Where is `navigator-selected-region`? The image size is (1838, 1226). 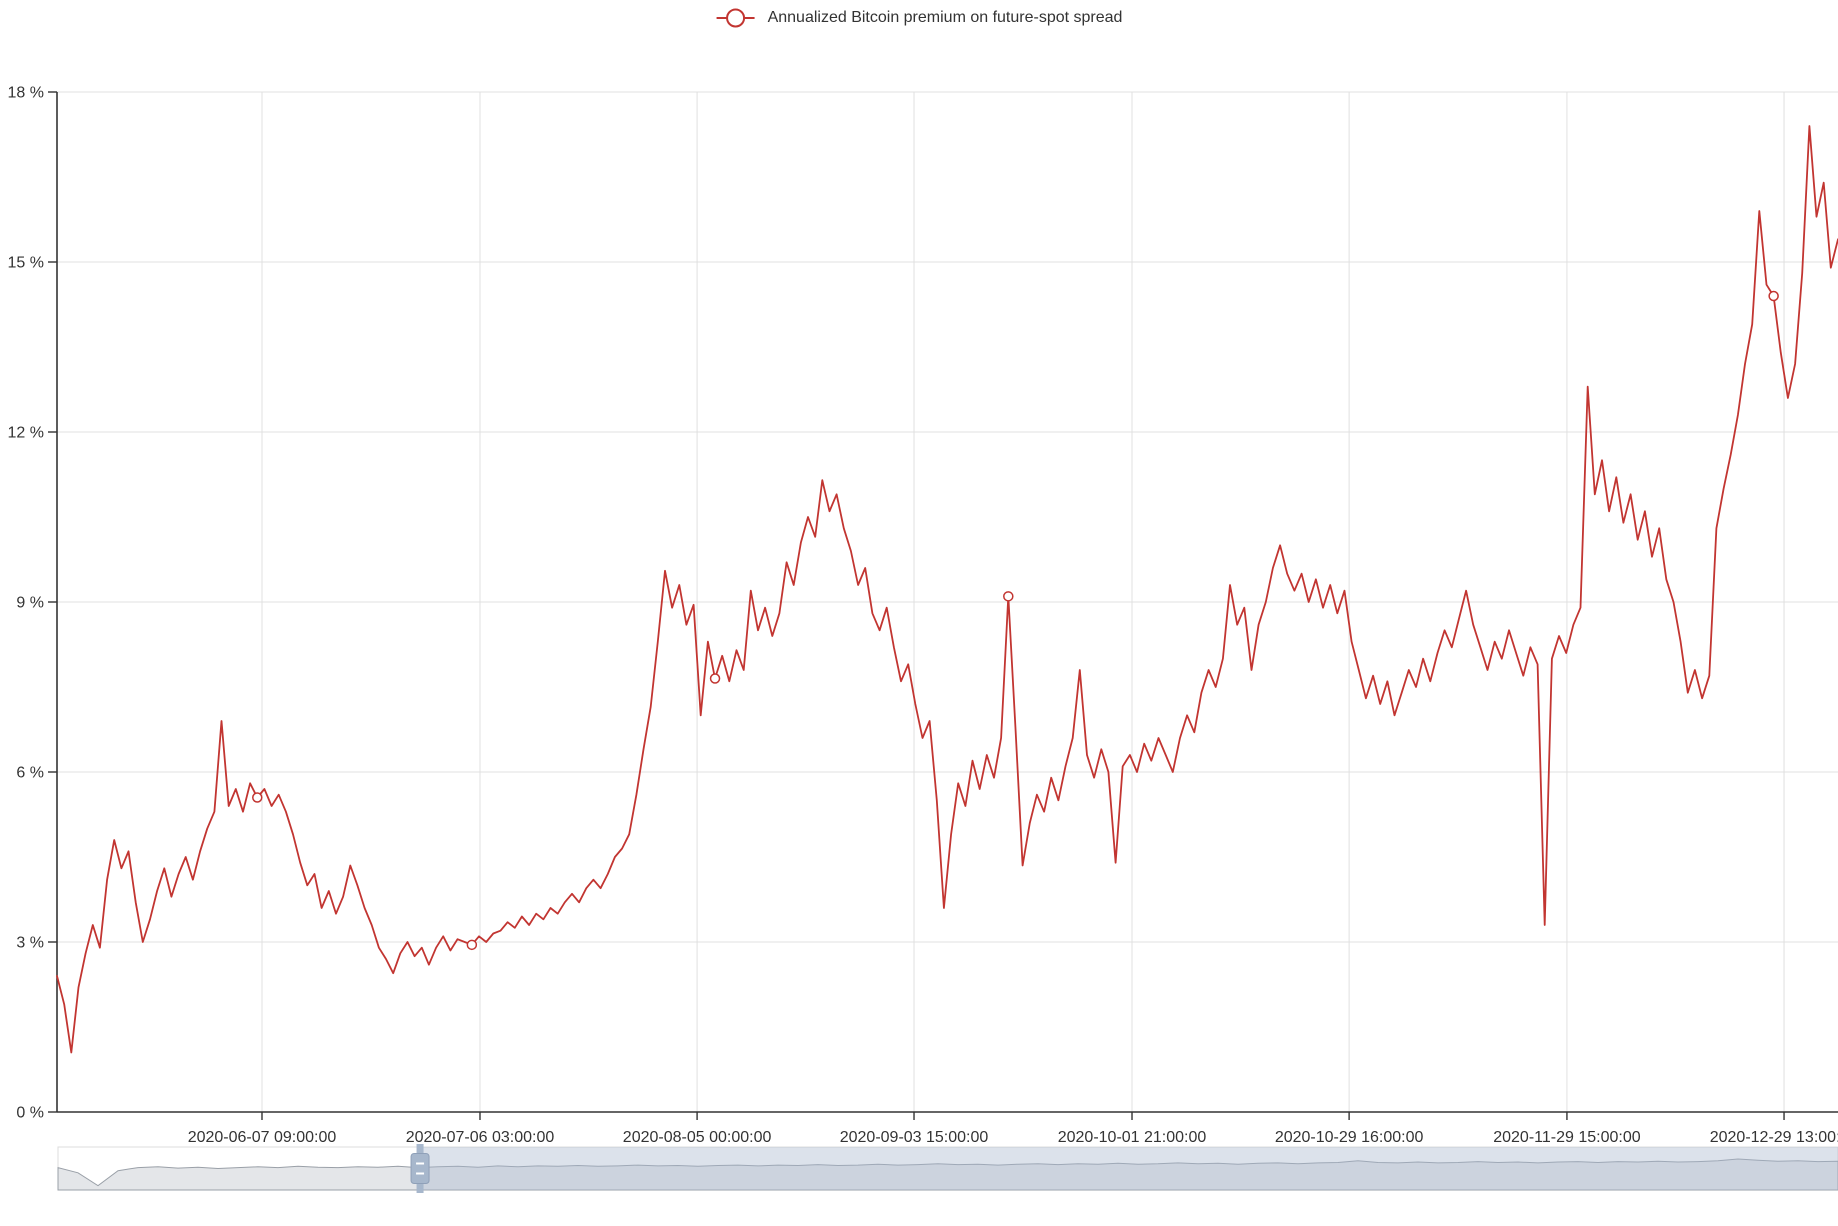 navigator-selected-region is located at coordinates (1129, 1168).